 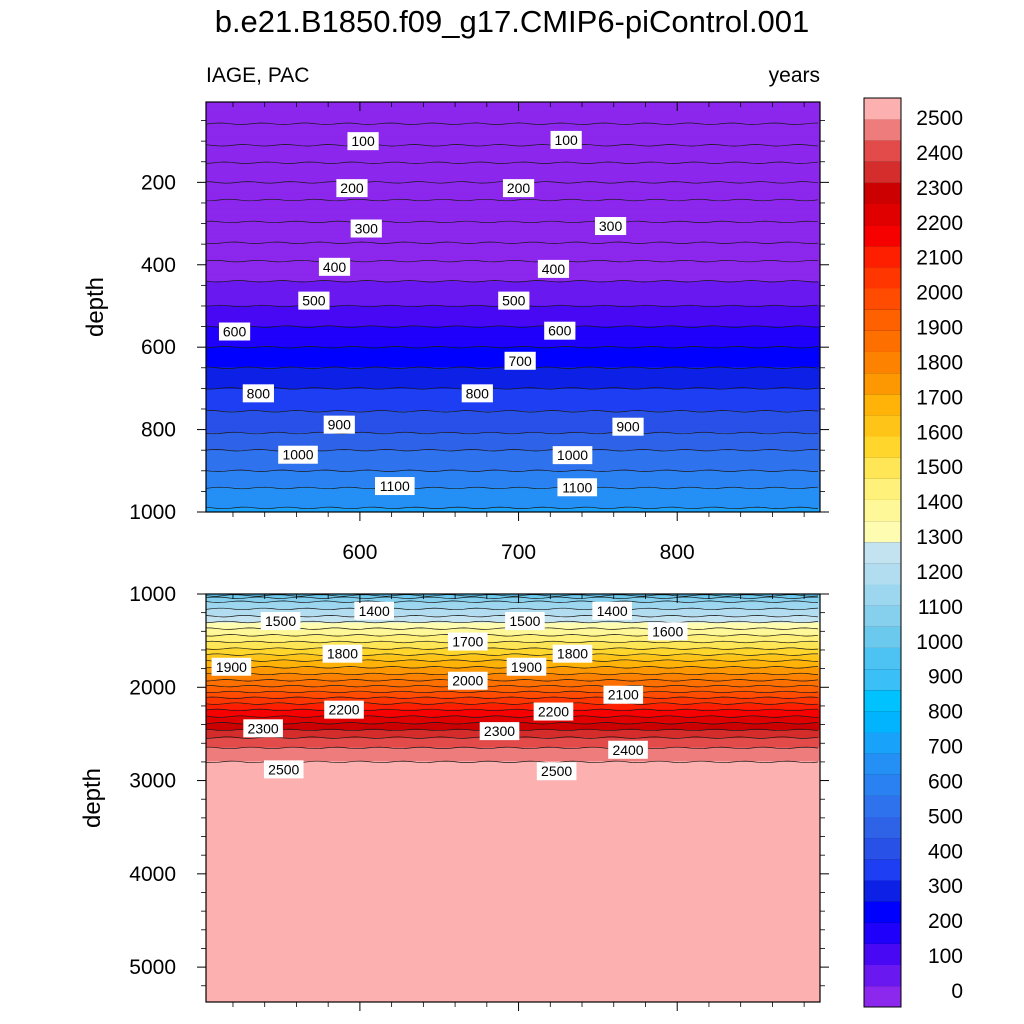 What do you see at coordinates (939, 467) in the screenshot?
I see `colorbar-label: 1500` at bounding box center [939, 467].